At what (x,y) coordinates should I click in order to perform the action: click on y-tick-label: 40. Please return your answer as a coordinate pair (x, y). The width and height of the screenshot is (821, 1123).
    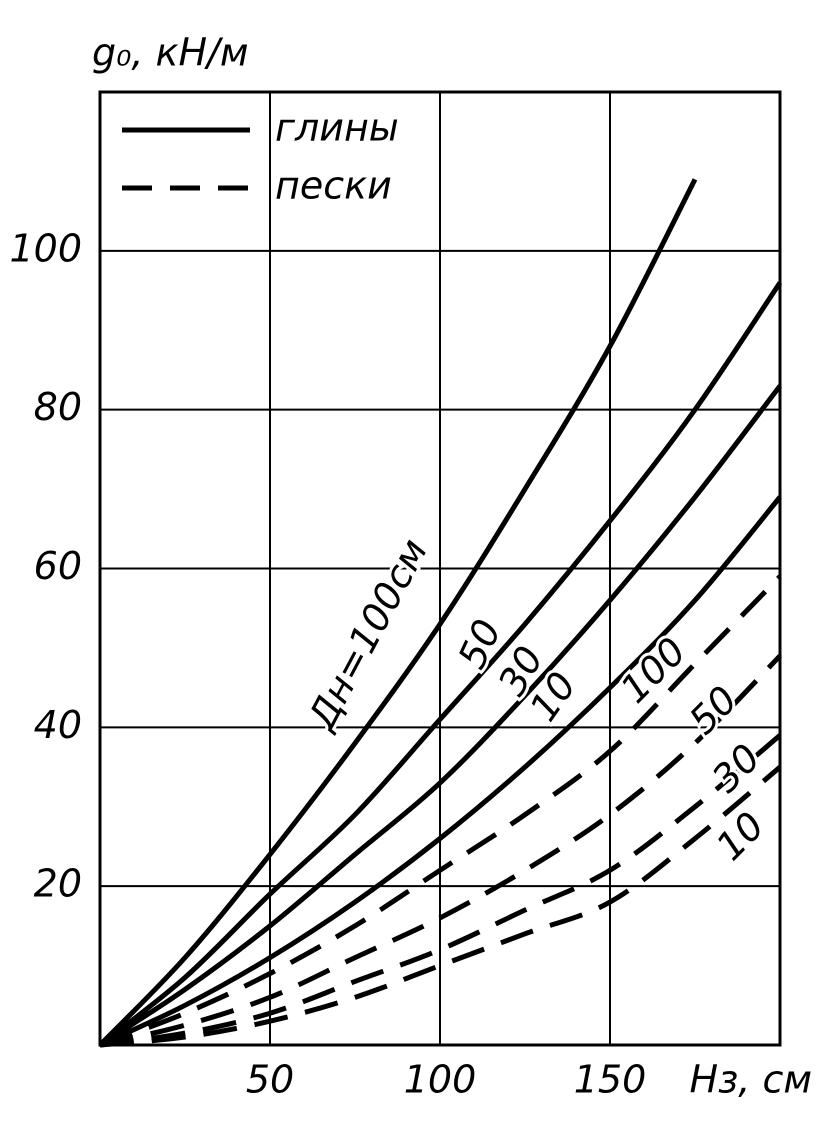
    Looking at the image, I should click on (58, 725).